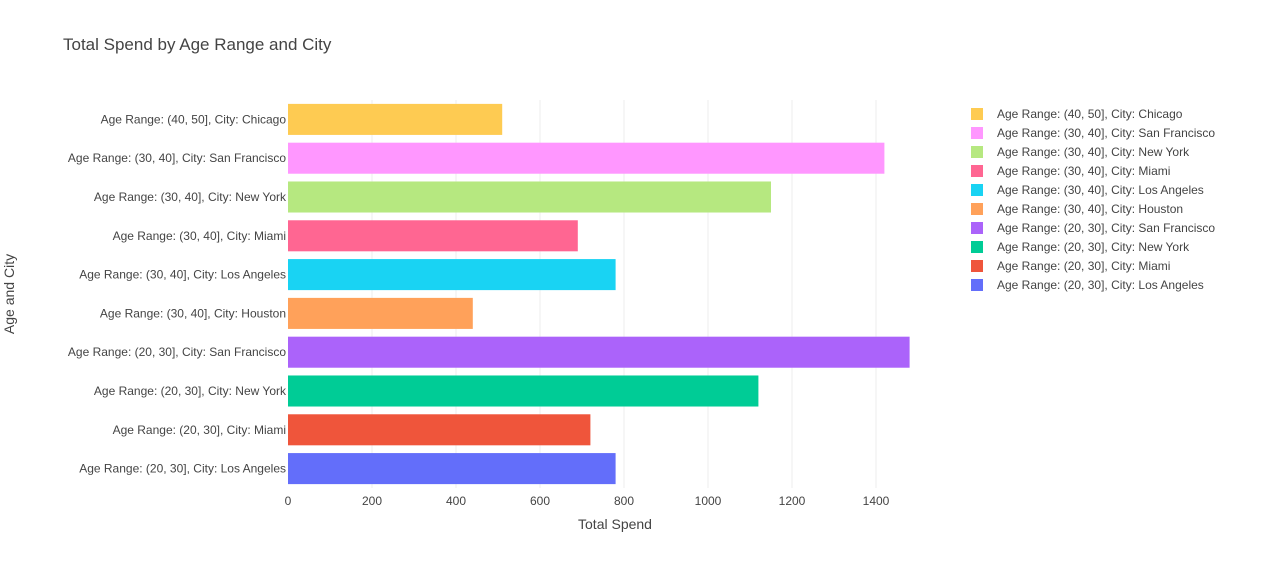 The height and width of the screenshot is (569, 1264). I want to click on legend-item: Age Range: (20, 30], City: New York, so click(1080, 247).